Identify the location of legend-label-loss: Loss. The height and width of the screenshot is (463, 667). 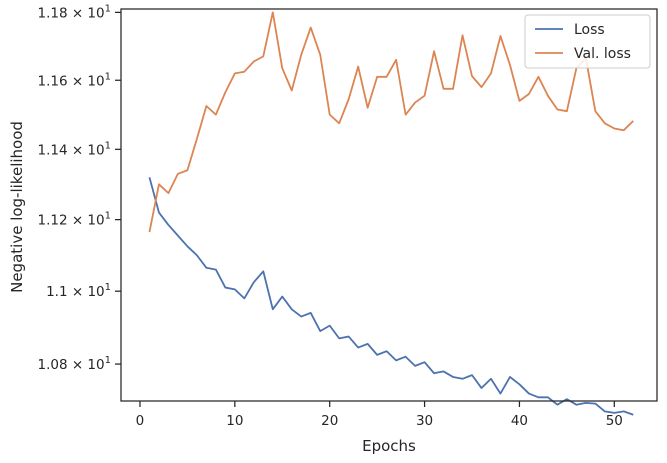
(589, 30).